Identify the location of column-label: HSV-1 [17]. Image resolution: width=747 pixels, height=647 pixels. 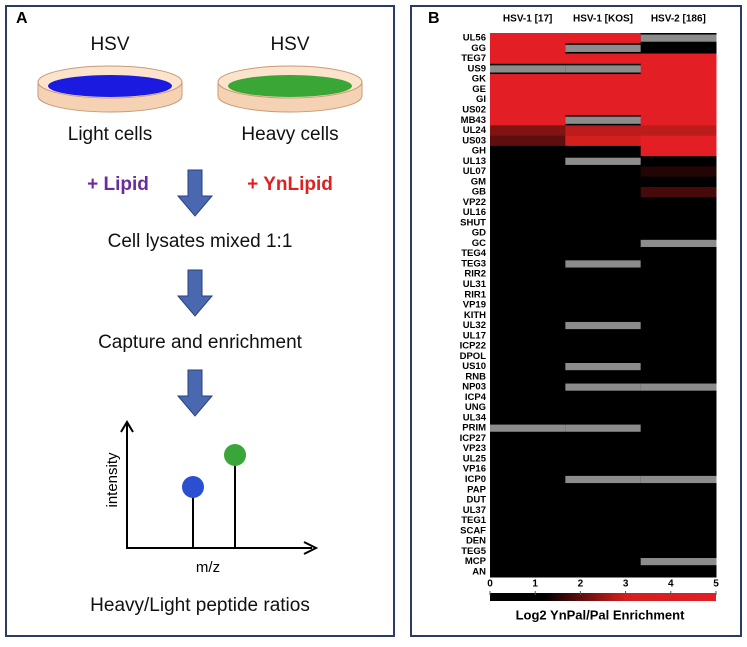
(527, 19).